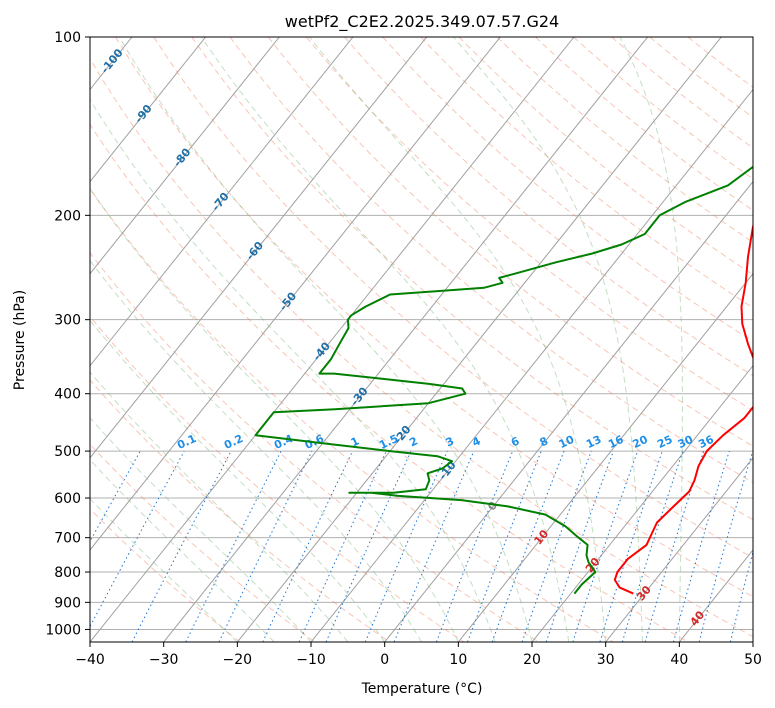 The image size is (775, 708). Describe the element at coordinates (311, 660) in the screenshot. I see `x-tick-label: −10` at that location.